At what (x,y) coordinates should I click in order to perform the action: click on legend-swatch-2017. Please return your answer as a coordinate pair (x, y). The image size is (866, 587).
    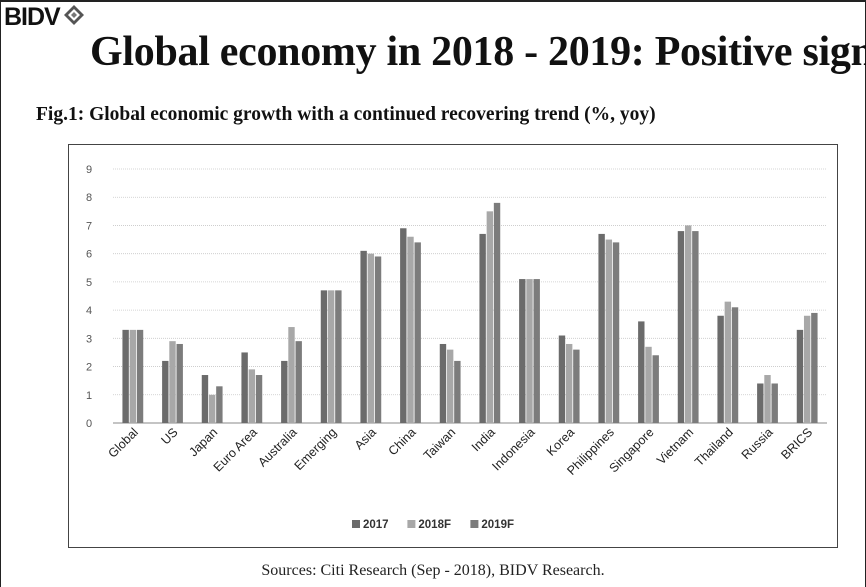
    Looking at the image, I should click on (356, 524).